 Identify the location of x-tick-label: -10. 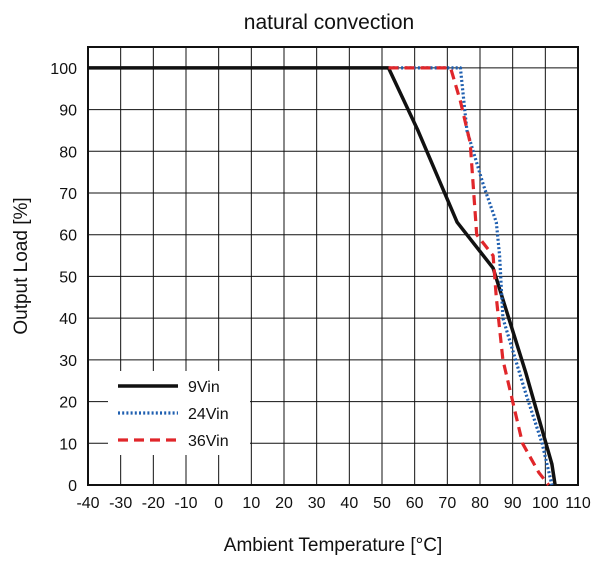
(185, 503).